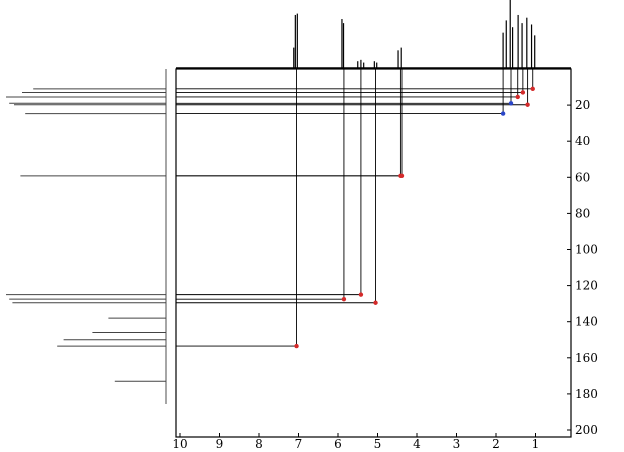 This screenshot has width=624, height=452. I want to click on x-axis-ticks: 10 9 8 7 6 5 4 3 2 1, so click(355, 442).